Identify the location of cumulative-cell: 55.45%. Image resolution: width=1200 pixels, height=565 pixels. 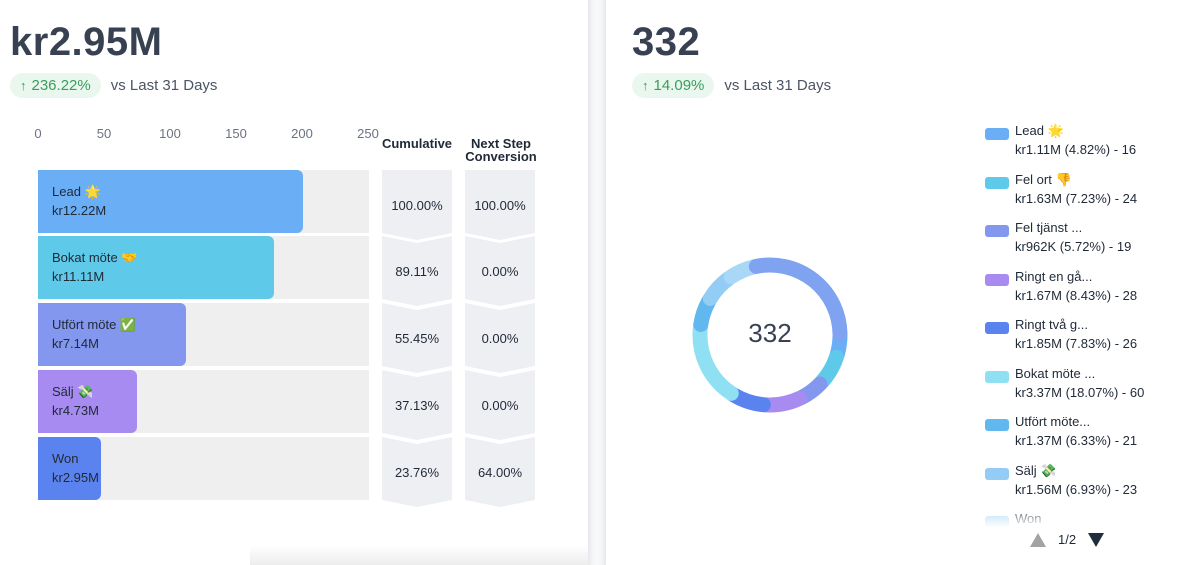
(417, 338).